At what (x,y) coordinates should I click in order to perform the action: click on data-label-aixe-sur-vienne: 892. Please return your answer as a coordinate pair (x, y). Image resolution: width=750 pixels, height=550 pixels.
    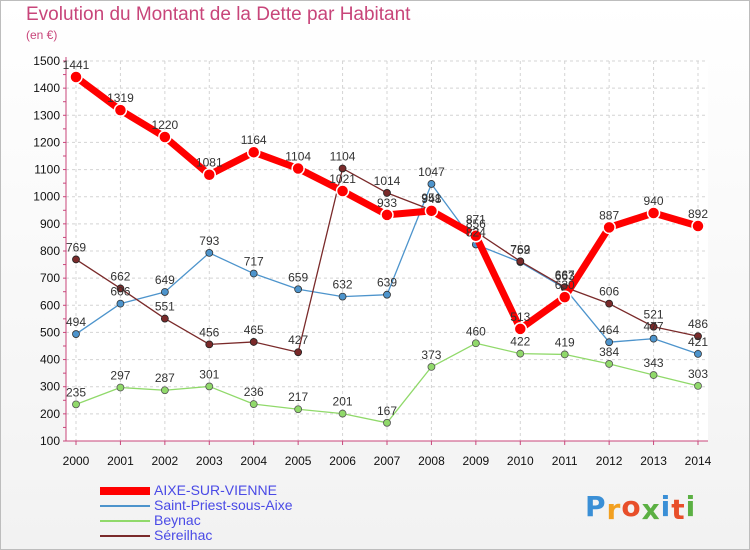
    Looking at the image, I should click on (698, 214).